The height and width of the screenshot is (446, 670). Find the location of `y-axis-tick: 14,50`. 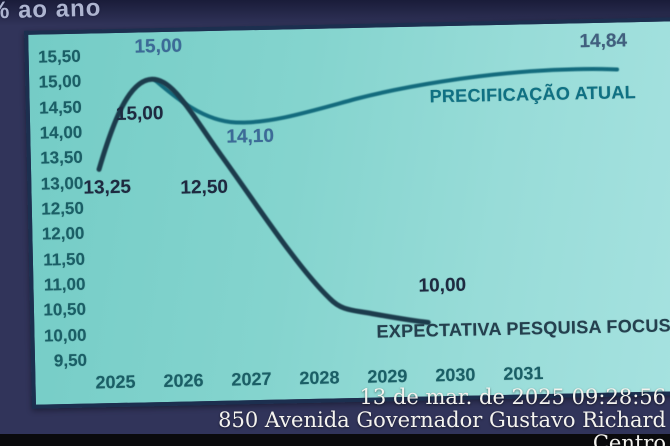

y-axis-tick: 14,50 is located at coordinates (60, 107).